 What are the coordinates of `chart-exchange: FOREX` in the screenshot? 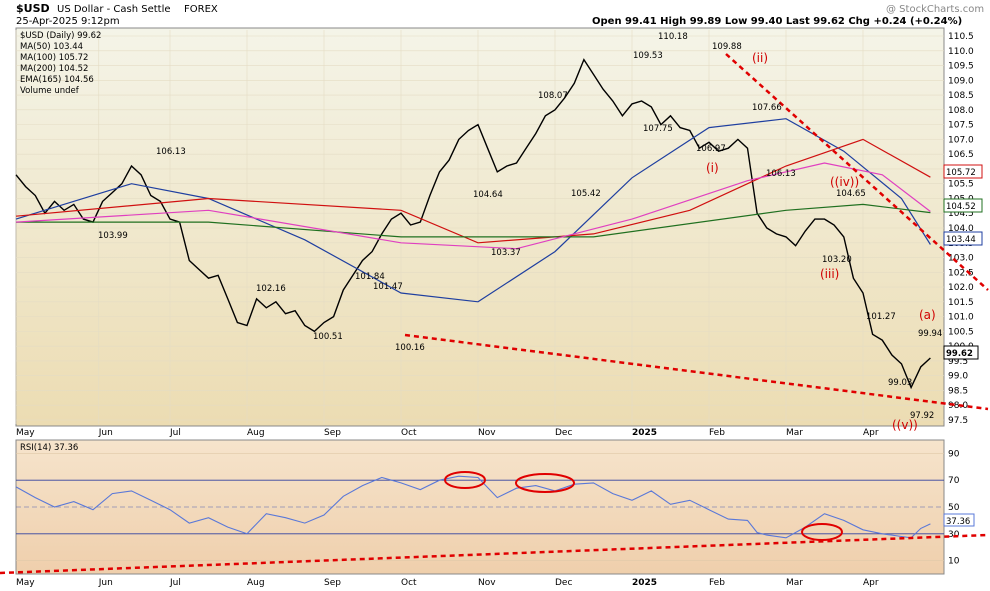 It's located at (201, 9).